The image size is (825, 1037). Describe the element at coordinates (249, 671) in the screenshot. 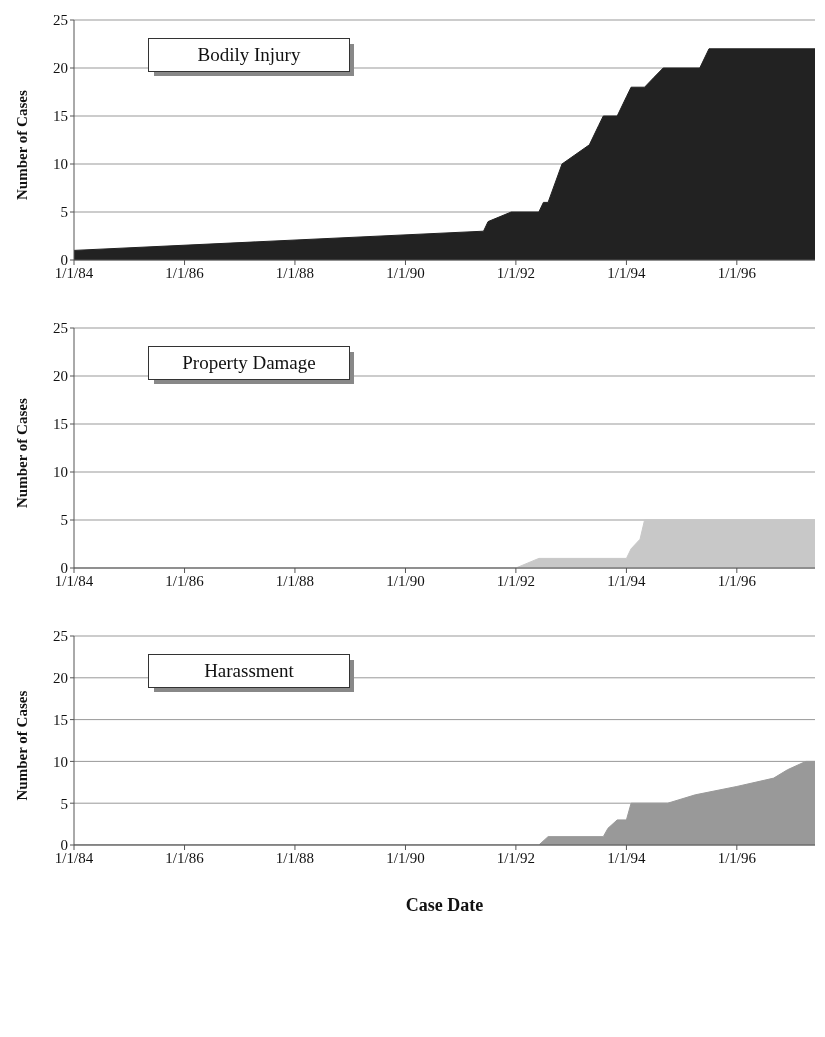

I see `text: Harassment` at that location.